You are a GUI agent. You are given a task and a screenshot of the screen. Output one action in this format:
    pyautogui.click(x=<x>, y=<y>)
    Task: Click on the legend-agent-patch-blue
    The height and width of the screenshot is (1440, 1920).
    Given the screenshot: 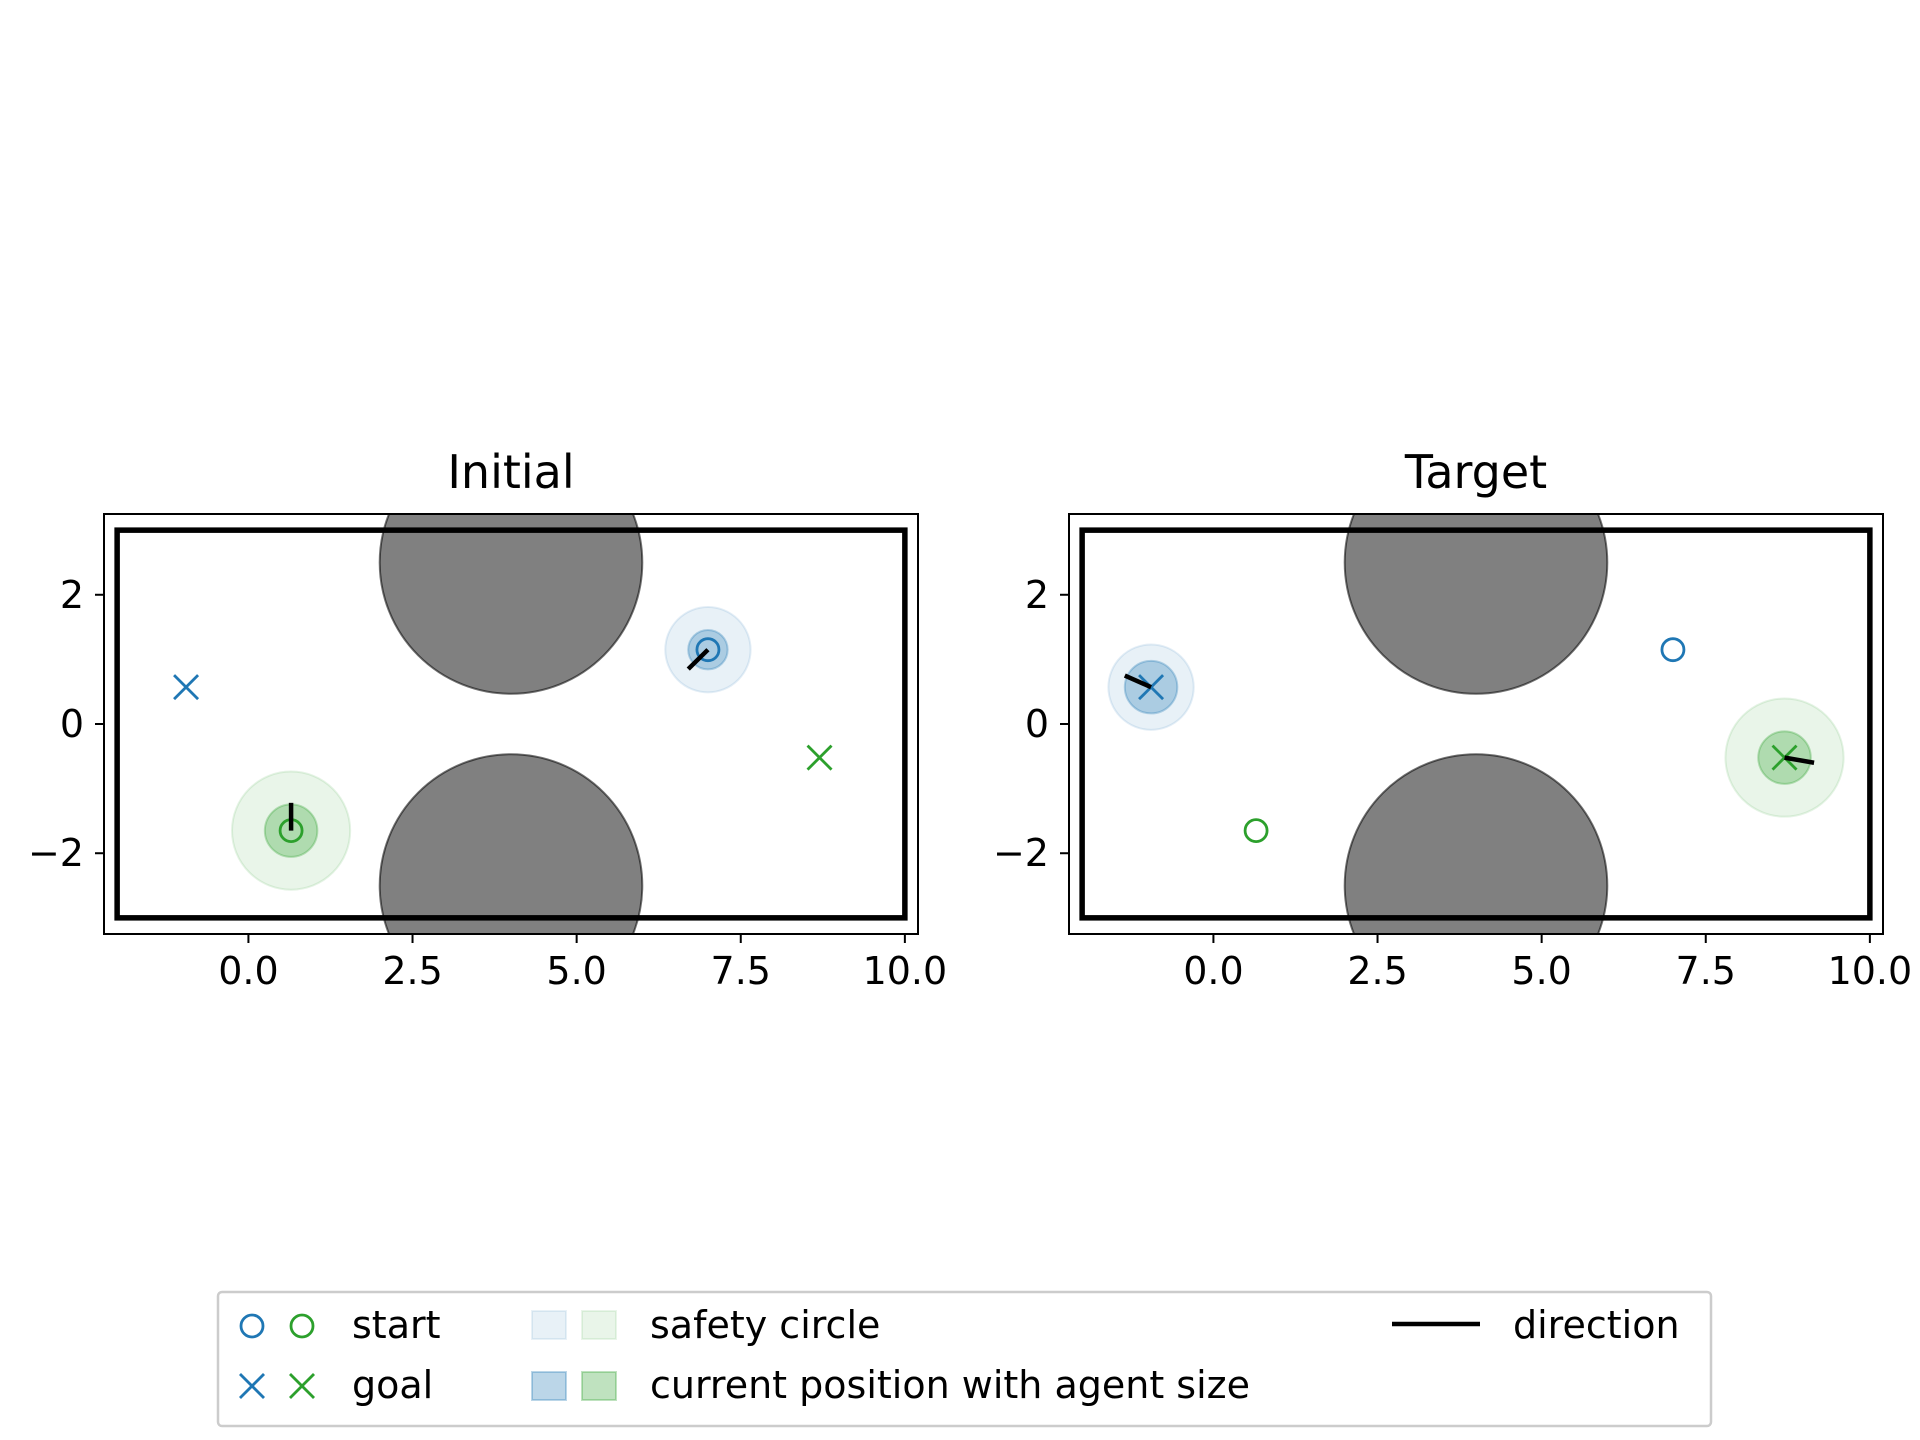 What is the action you would take?
    pyautogui.click(x=549, y=1386)
    